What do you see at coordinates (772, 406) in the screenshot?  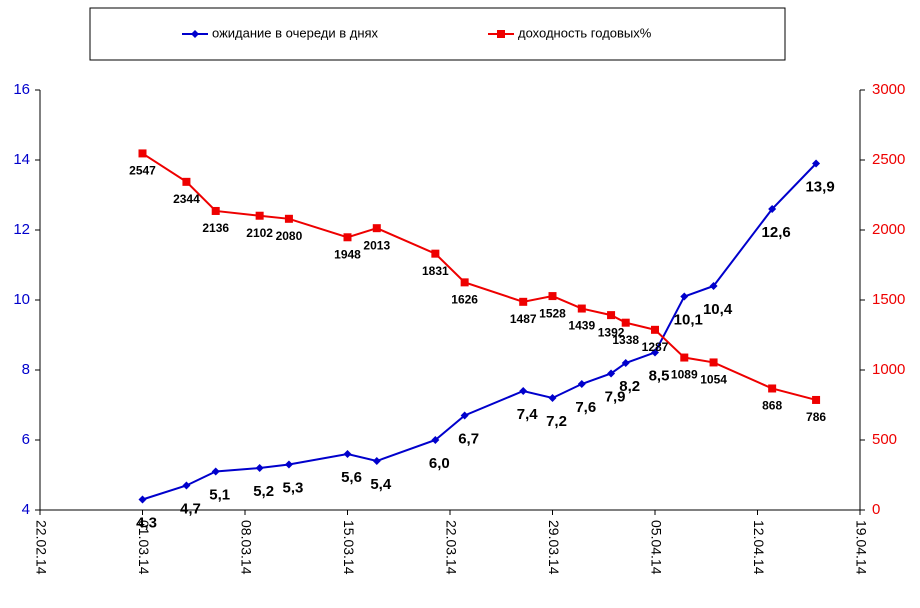 I see `value-label: 868` at bounding box center [772, 406].